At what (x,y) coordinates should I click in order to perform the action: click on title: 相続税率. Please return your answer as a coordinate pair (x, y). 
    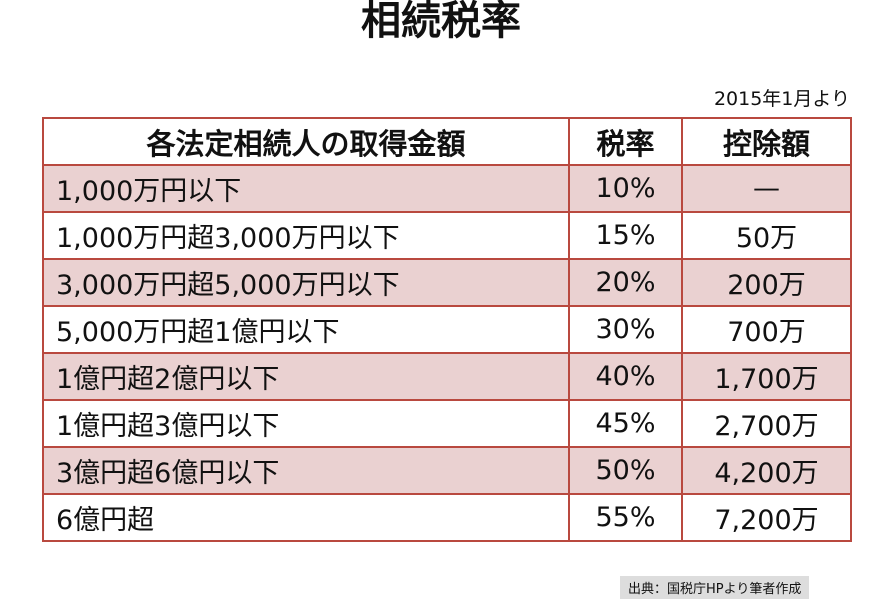
    Looking at the image, I should click on (441, 22).